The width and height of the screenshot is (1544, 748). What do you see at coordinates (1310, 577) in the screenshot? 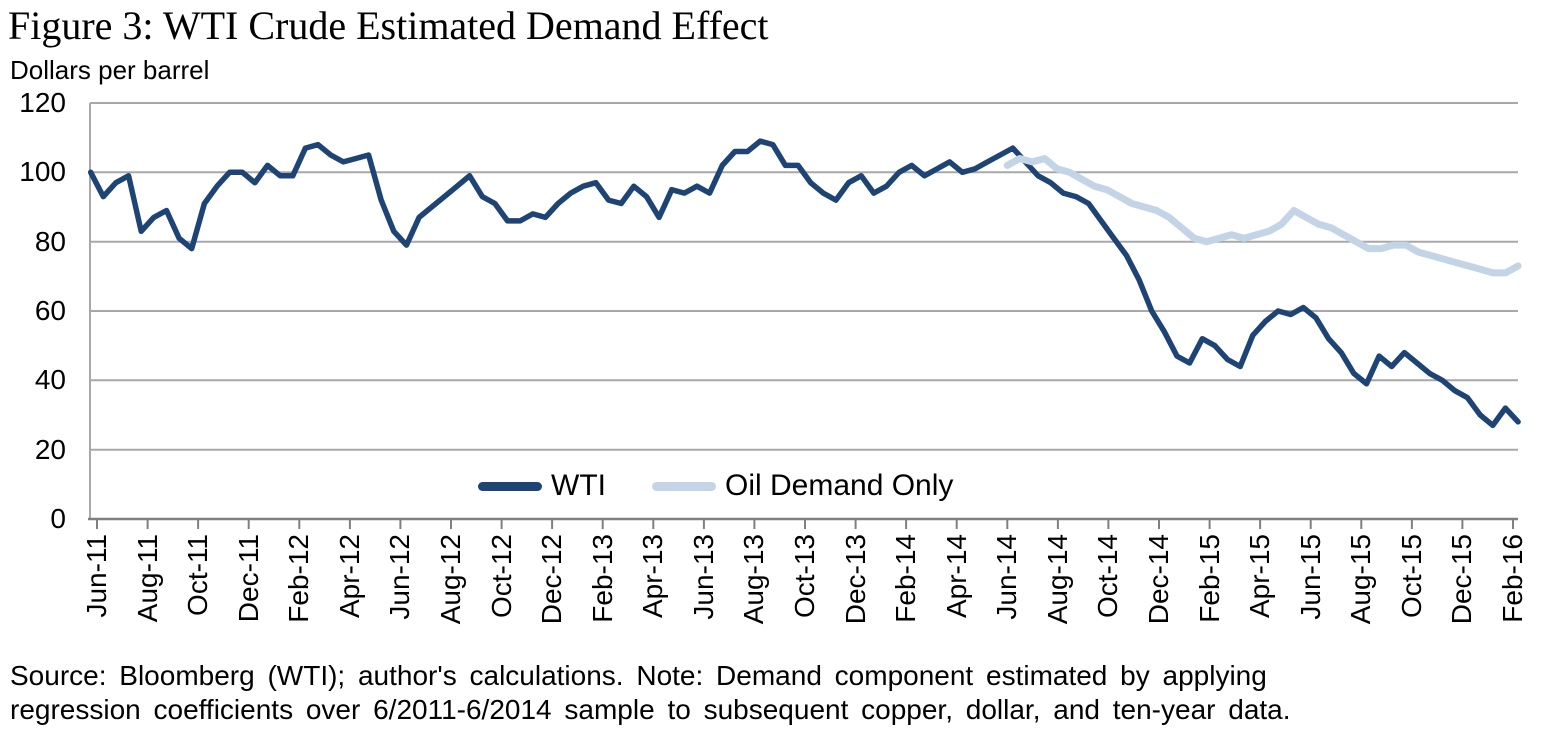
I see `x-tick-label: Jun-15` at bounding box center [1310, 577].